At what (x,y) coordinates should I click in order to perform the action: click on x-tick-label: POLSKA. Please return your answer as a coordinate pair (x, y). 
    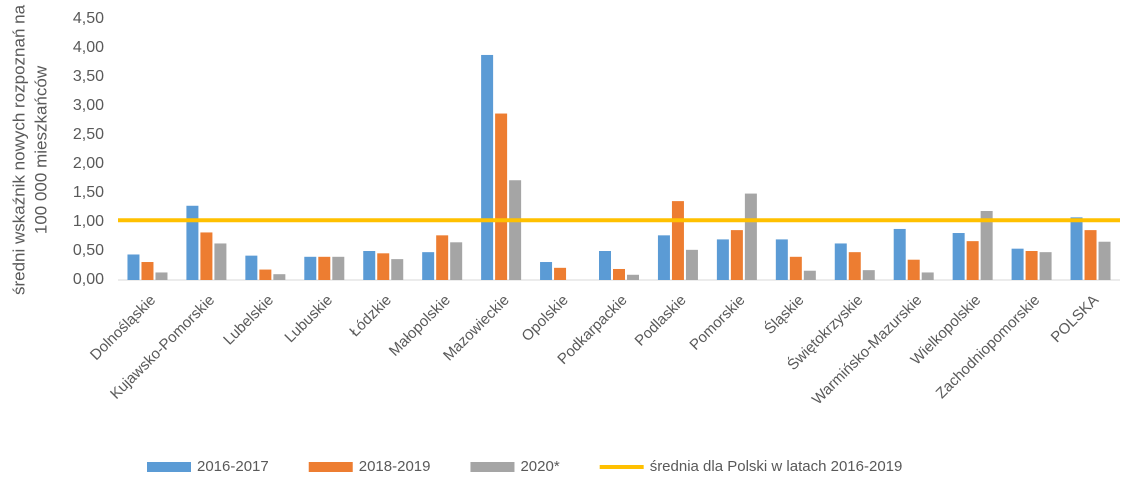
    Looking at the image, I should click on (1075, 319).